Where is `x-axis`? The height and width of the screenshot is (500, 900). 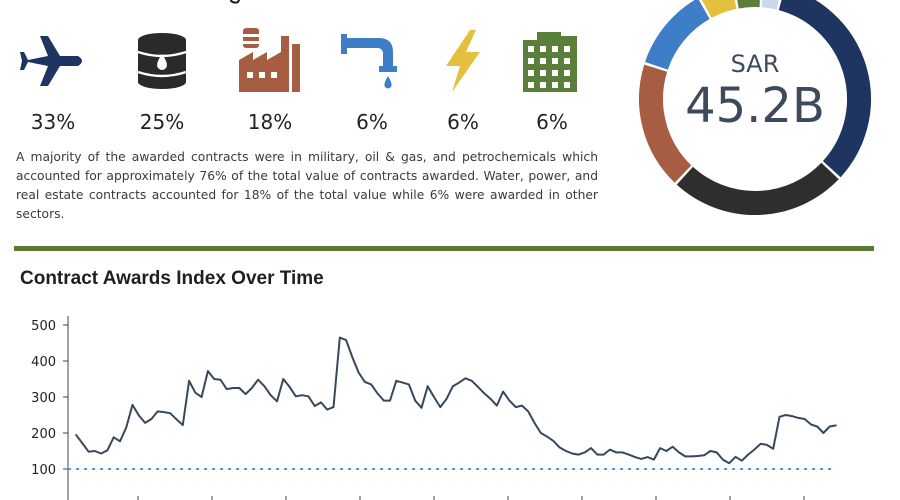 x-axis is located at coordinates (471, 498).